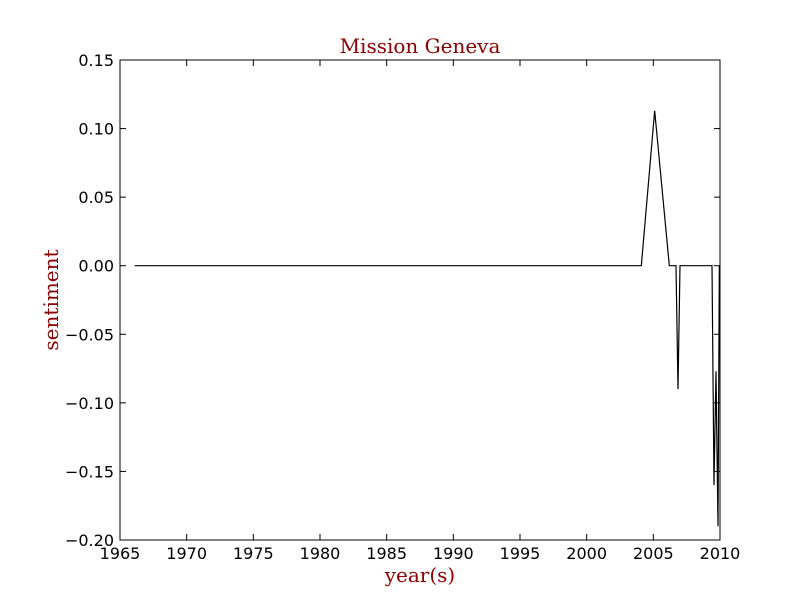 The height and width of the screenshot is (600, 800). What do you see at coordinates (253, 553) in the screenshot?
I see `x-tick-label: 1975` at bounding box center [253, 553].